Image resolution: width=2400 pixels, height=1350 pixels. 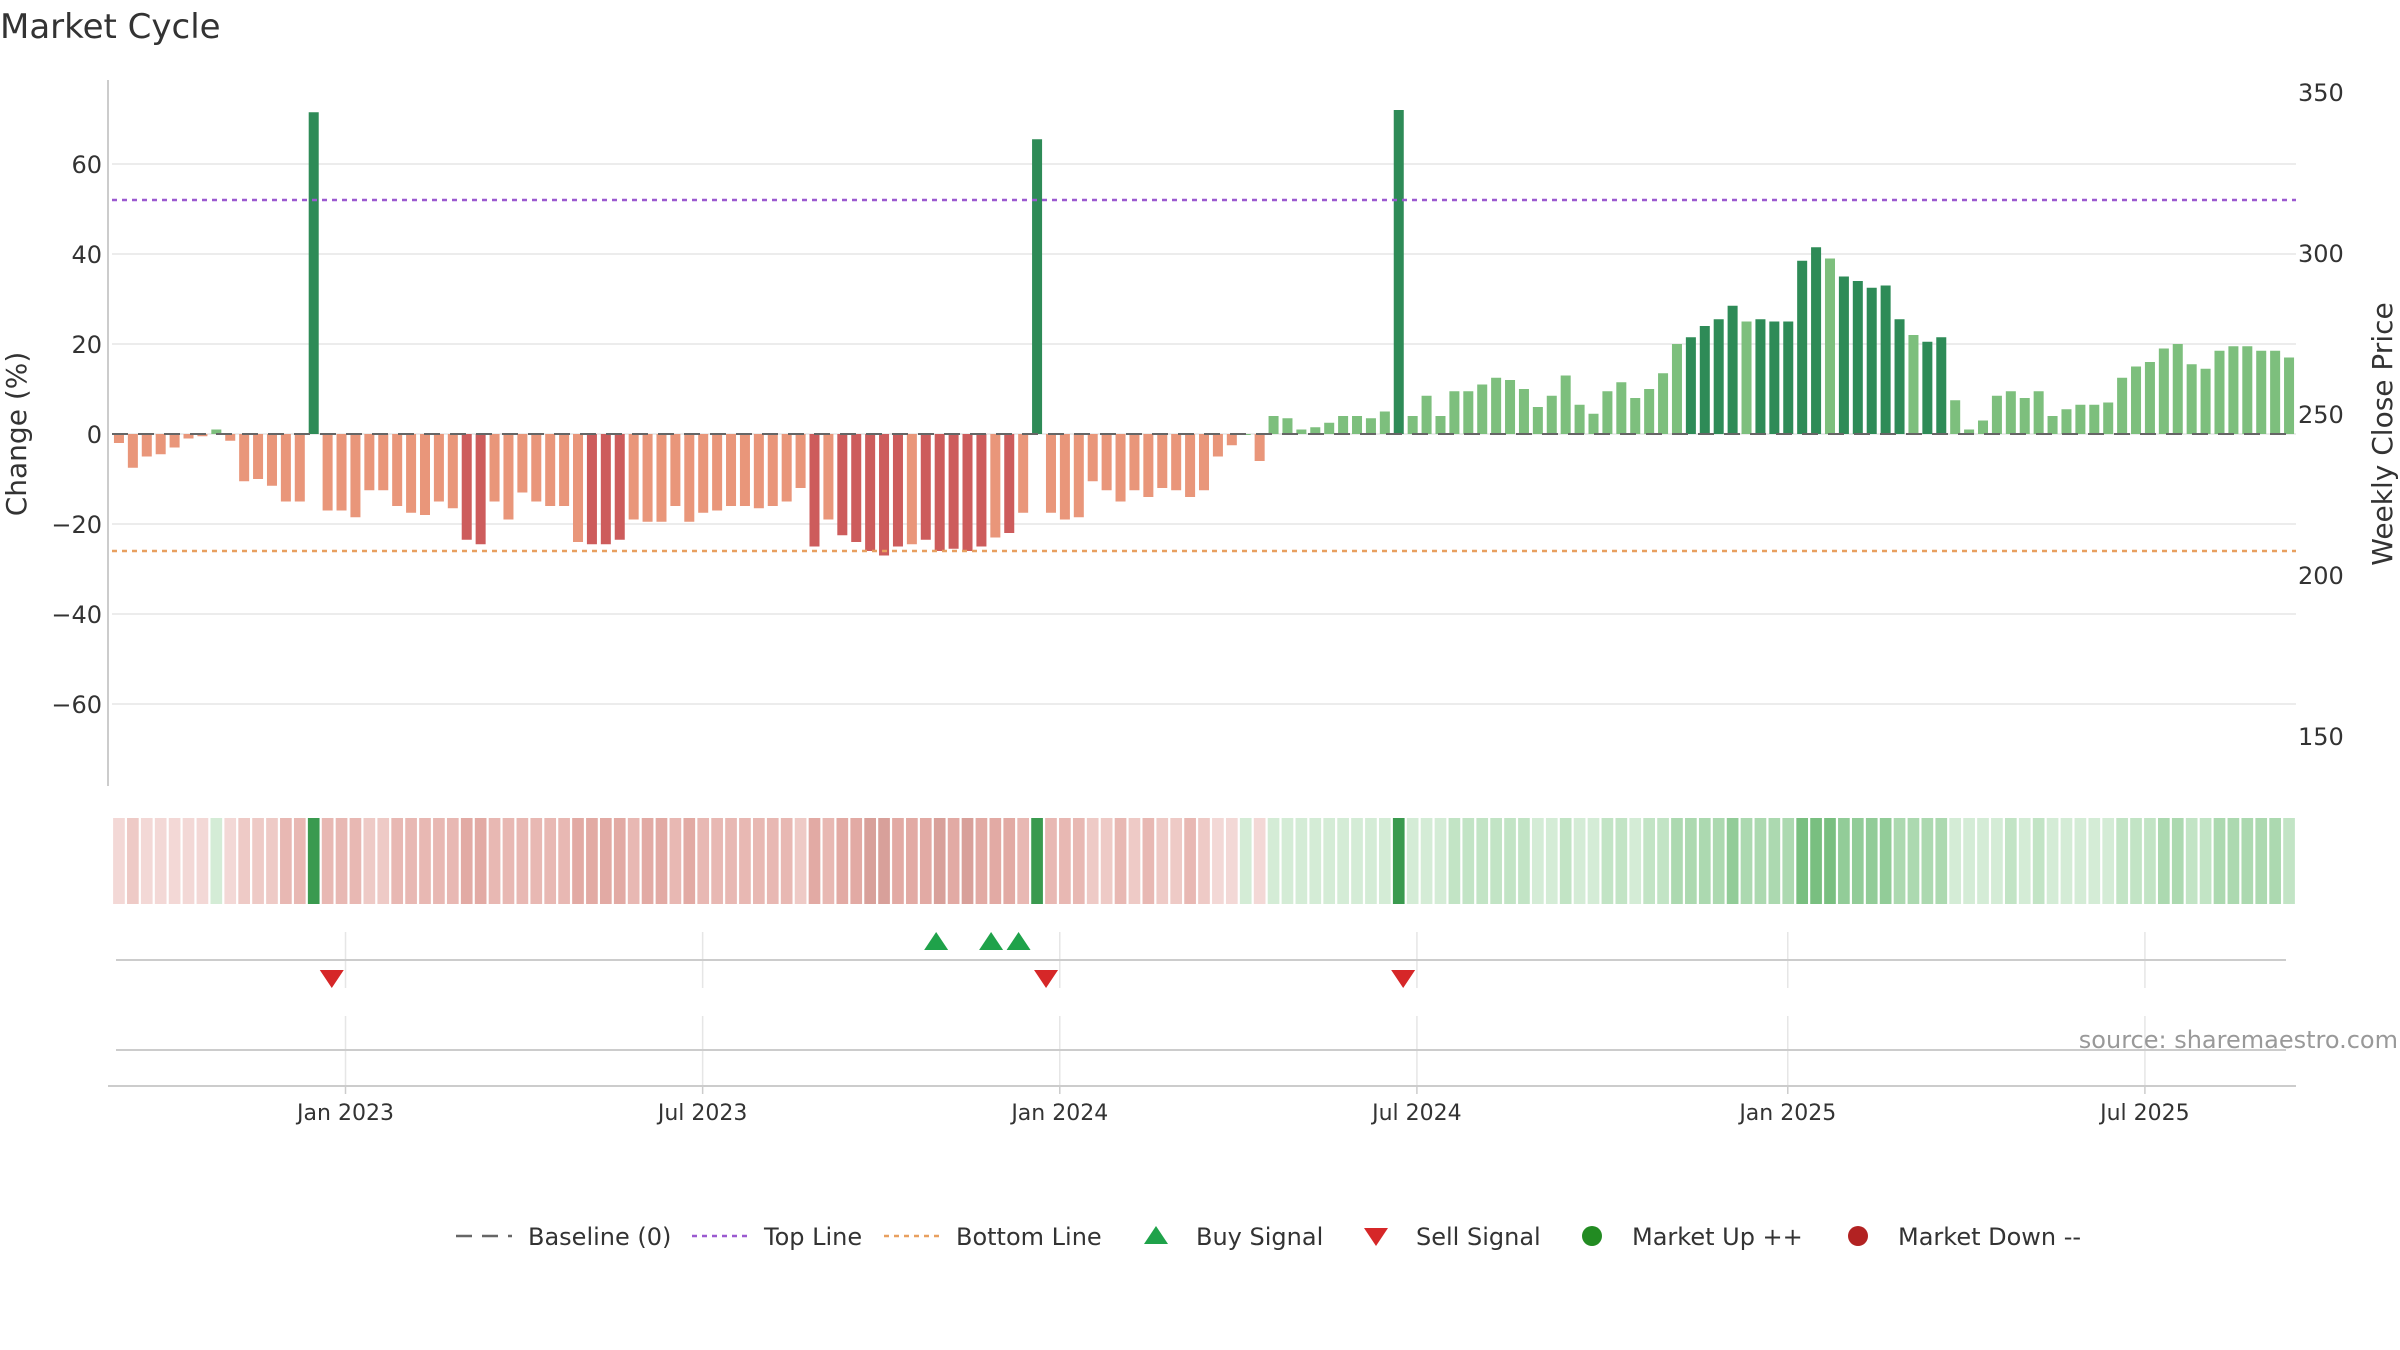 I want to click on buy-signal-marker, so click(x=991, y=941).